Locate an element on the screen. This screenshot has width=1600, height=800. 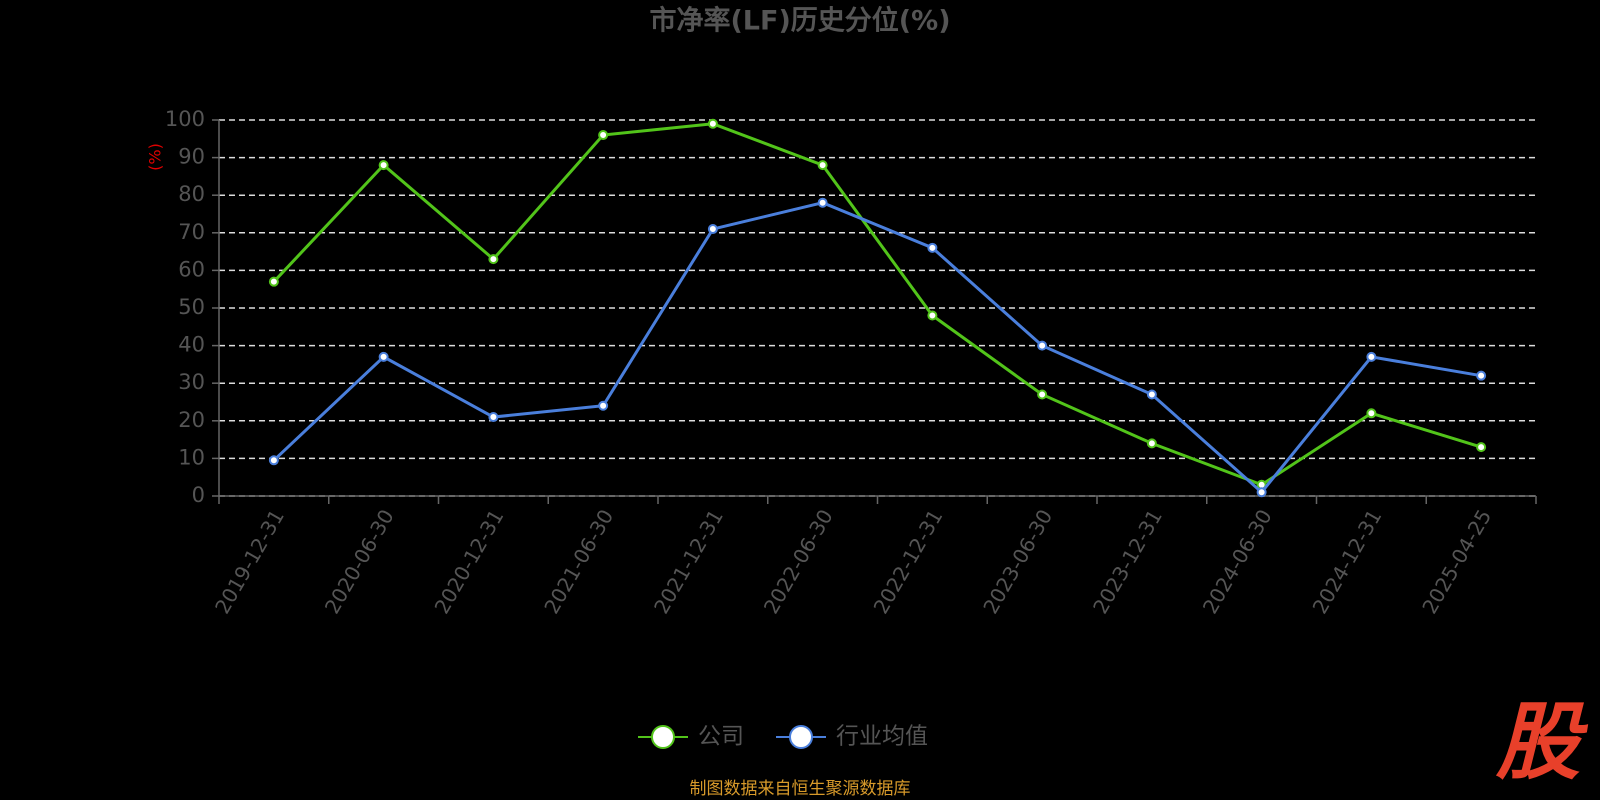
source-note: 制图数据来自恒生聚源数据库 is located at coordinates (800, 789).